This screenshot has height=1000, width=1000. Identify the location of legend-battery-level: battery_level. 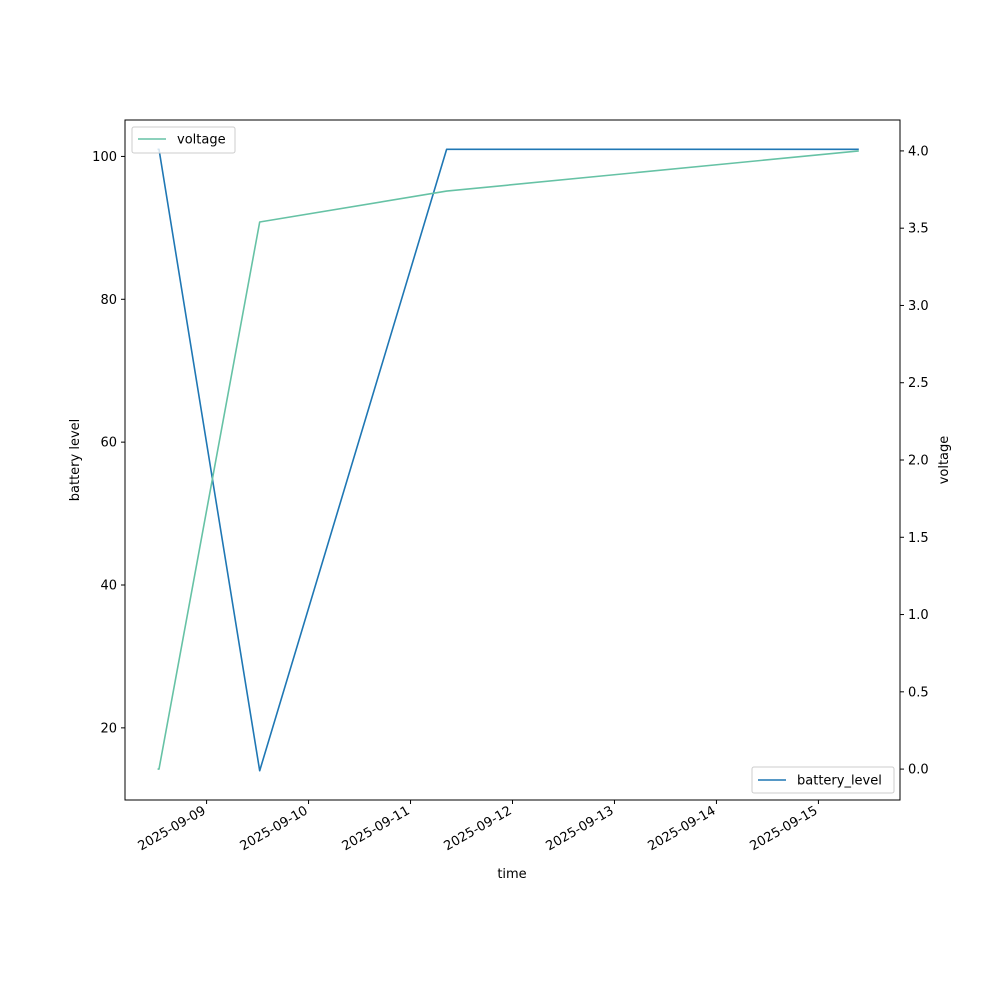
(823, 780).